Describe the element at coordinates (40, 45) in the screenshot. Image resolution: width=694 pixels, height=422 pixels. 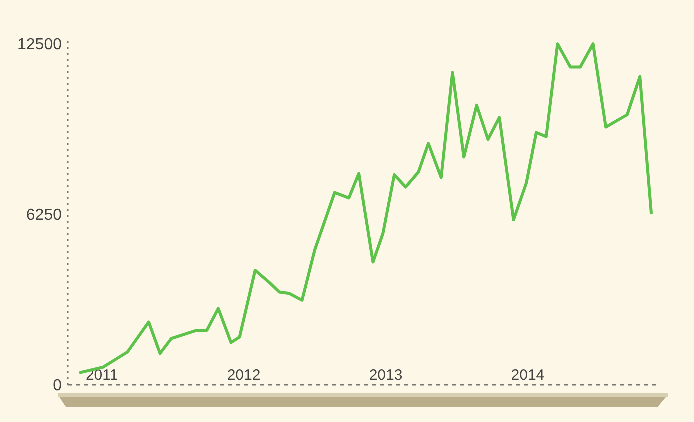
I see `y-tick-label: 12500` at that location.